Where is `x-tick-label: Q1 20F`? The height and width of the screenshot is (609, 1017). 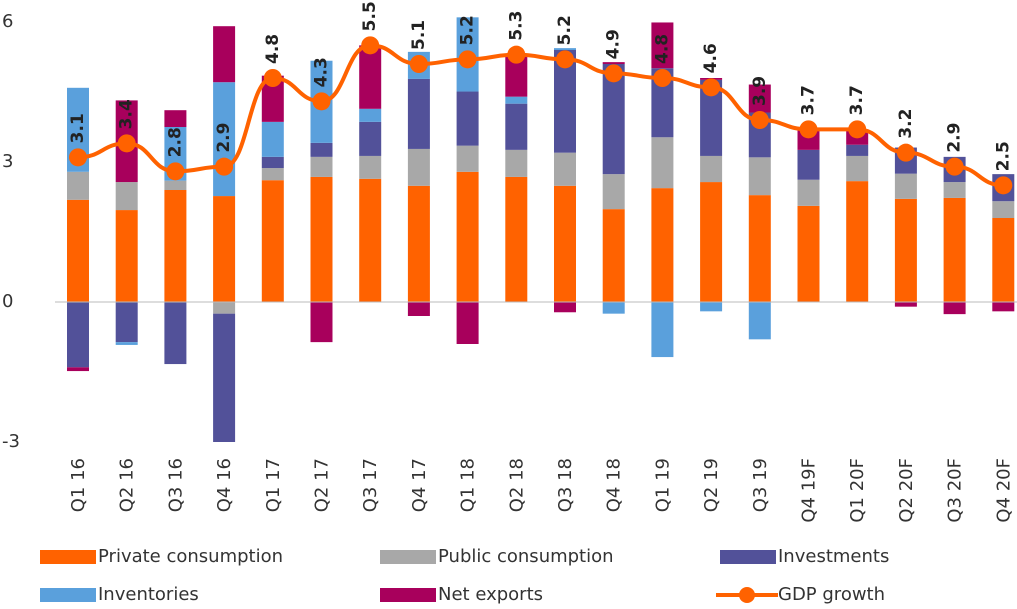
x-tick-label: Q1 20F is located at coordinates (857, 490).